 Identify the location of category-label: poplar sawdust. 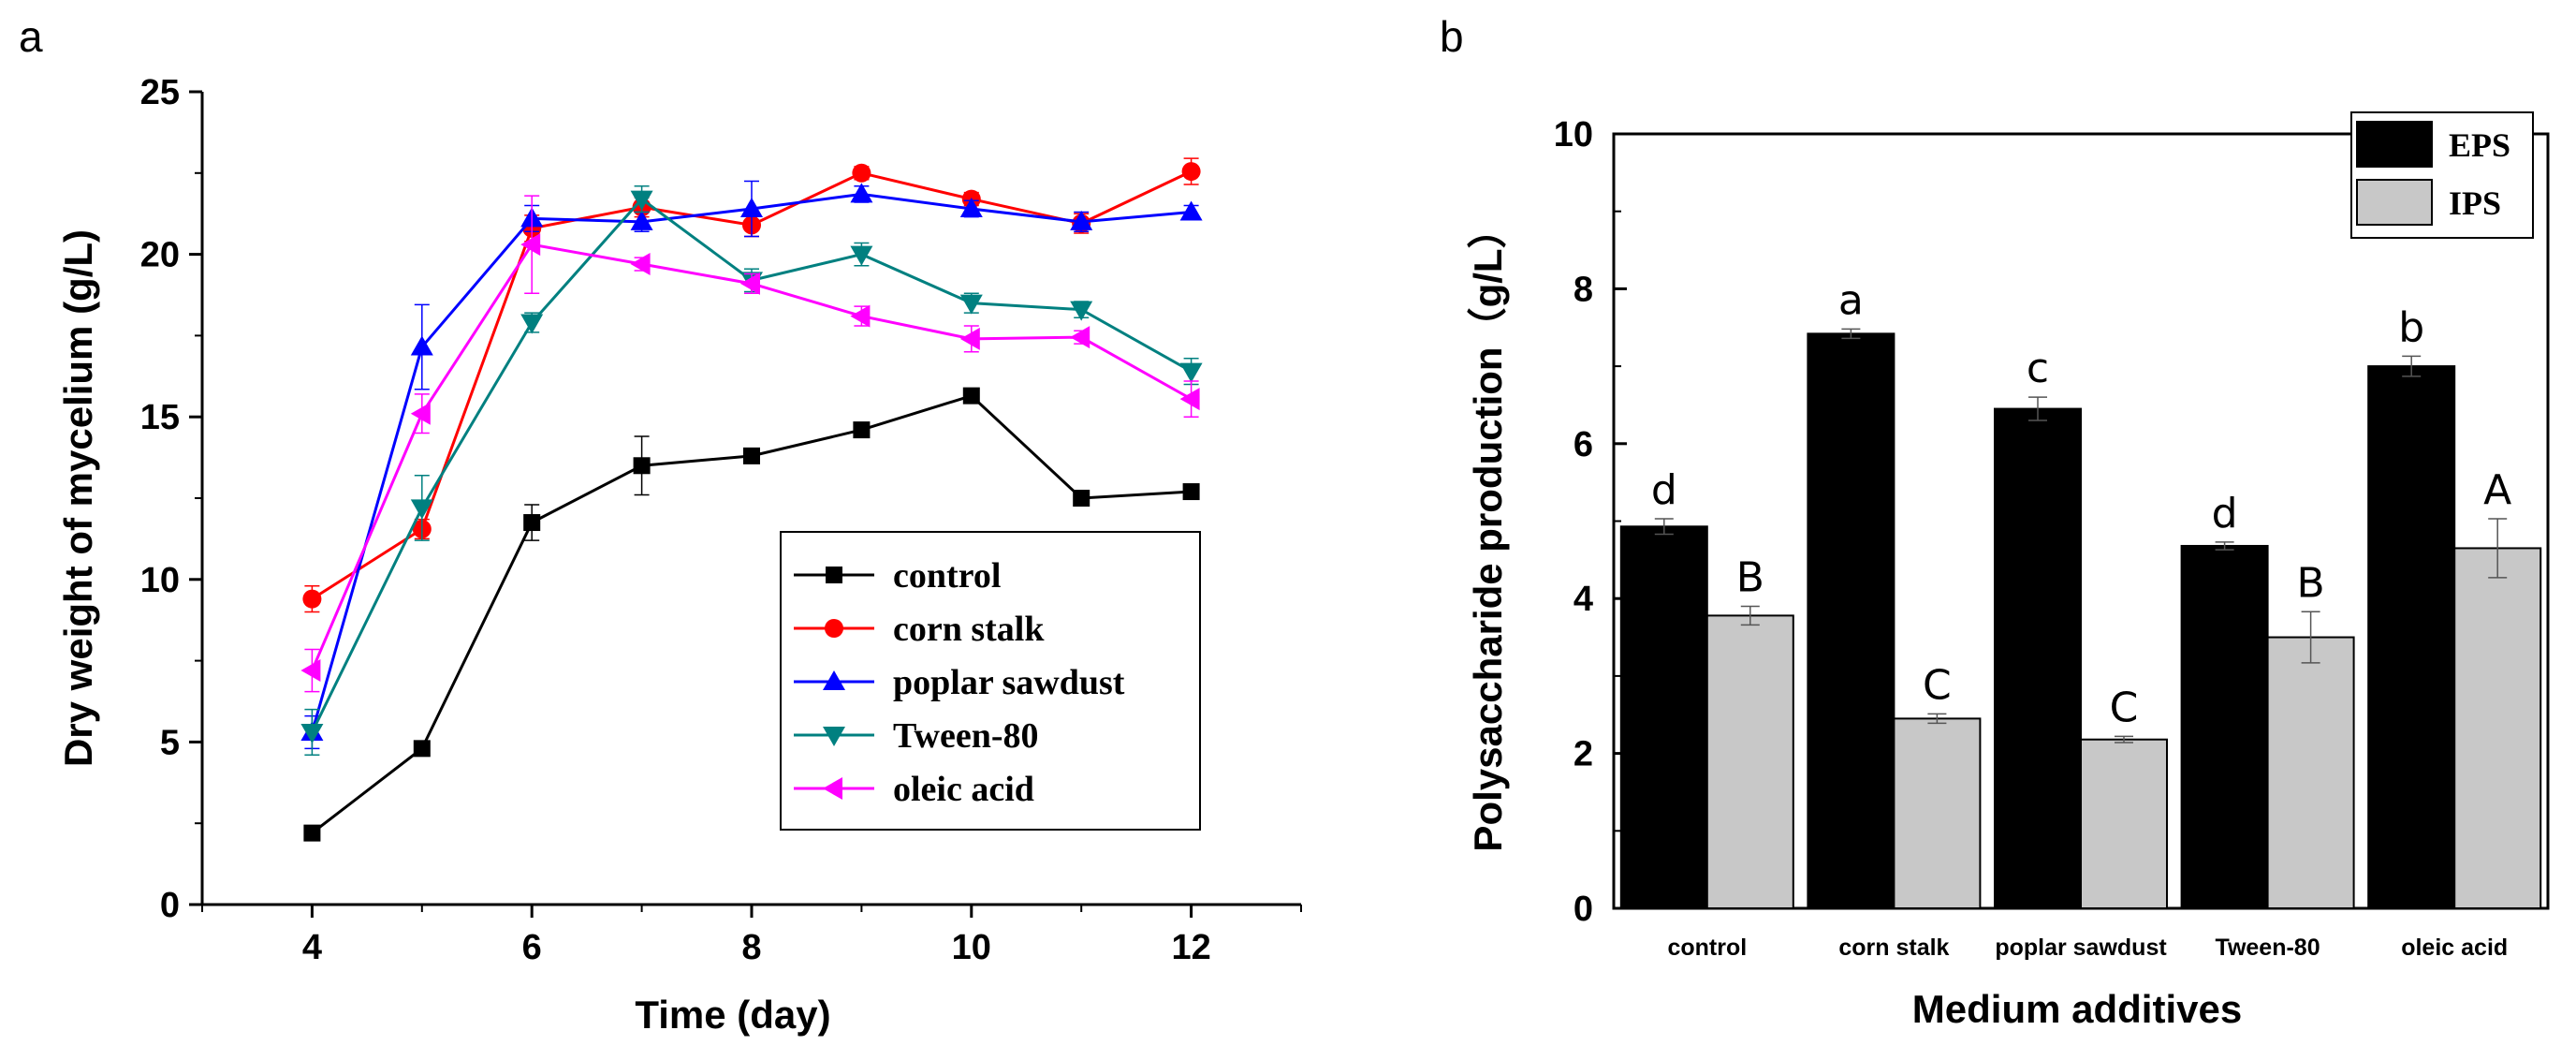
(2081, 948).